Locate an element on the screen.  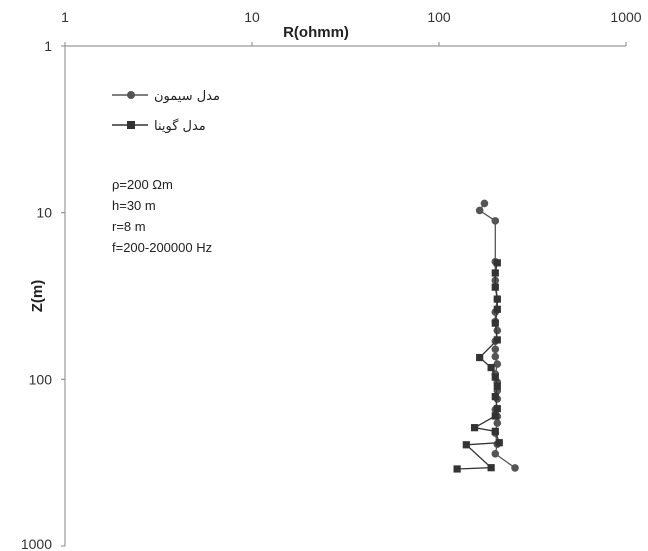
x-tick-label: 10 is located at coordinates (252, 17).